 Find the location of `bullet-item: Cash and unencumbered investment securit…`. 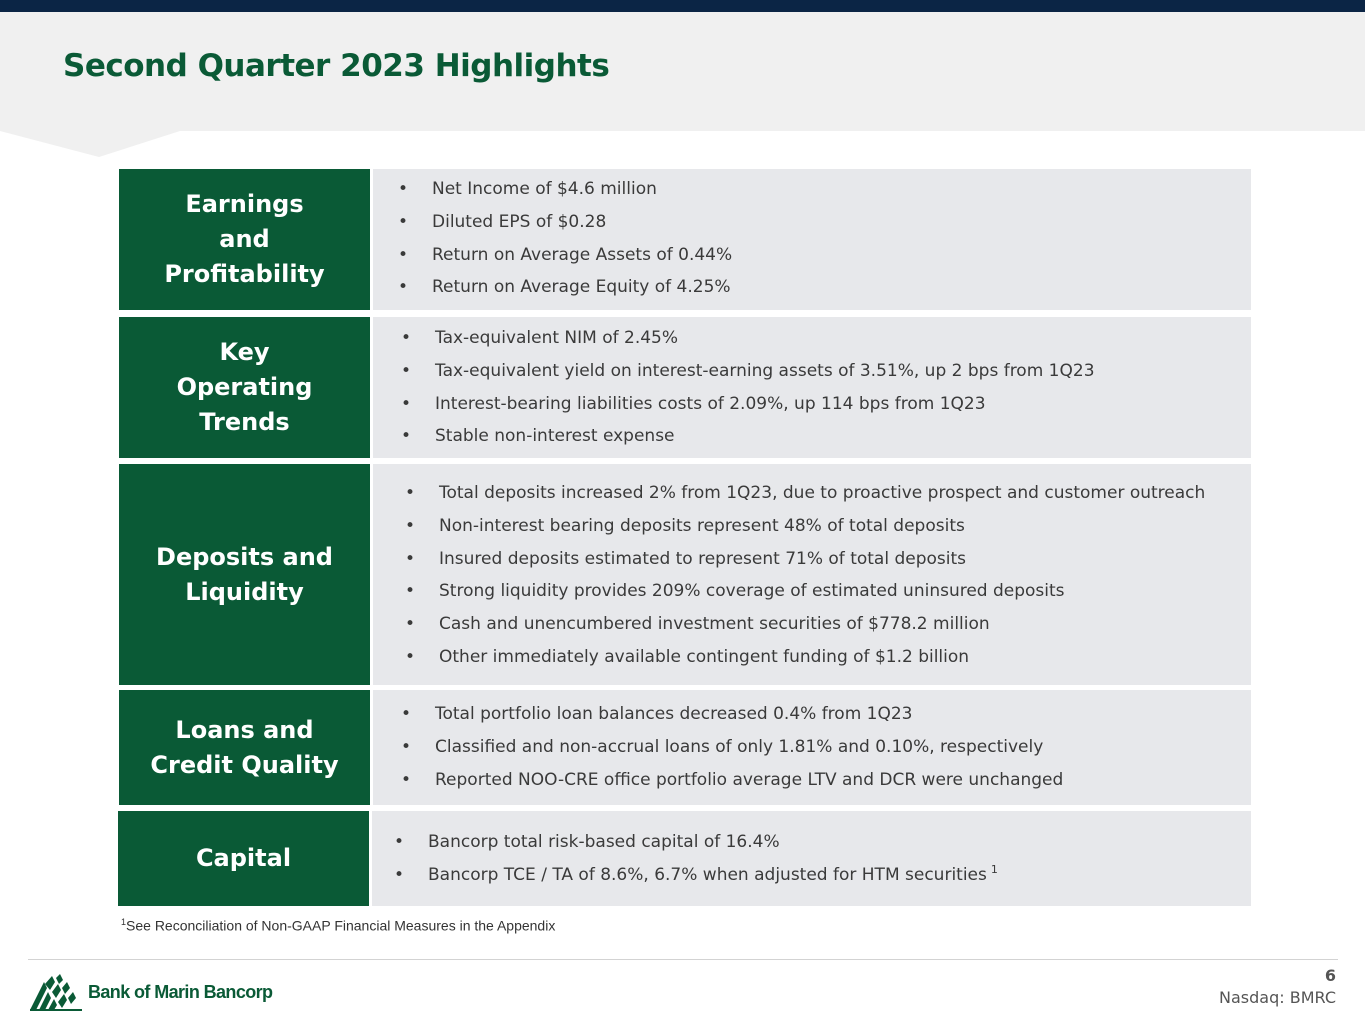

bullet-item: Cash and unencumbered investment securit… is located at coordinates (804, 624).